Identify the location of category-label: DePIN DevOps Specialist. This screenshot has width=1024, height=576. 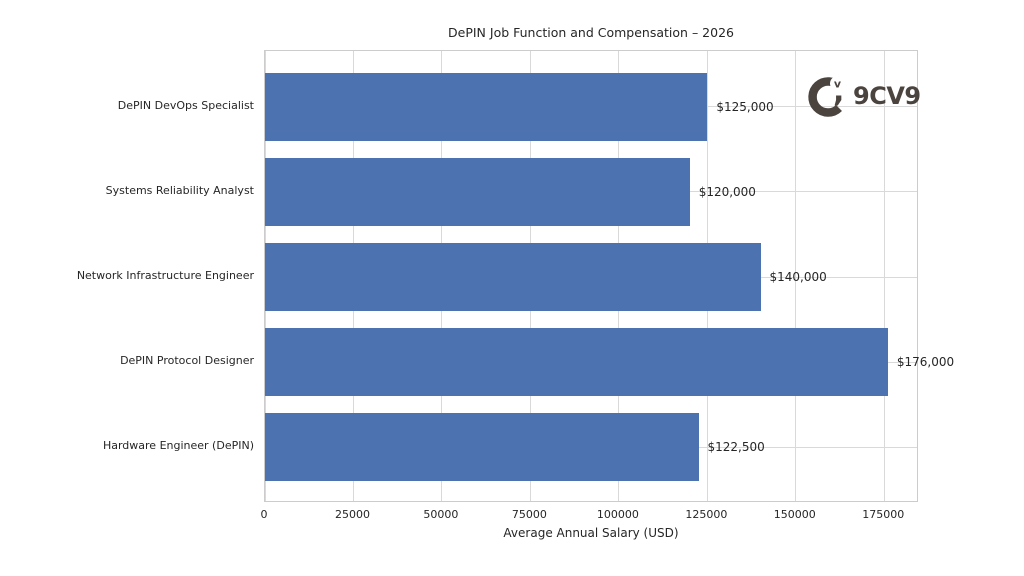
(185, 105).